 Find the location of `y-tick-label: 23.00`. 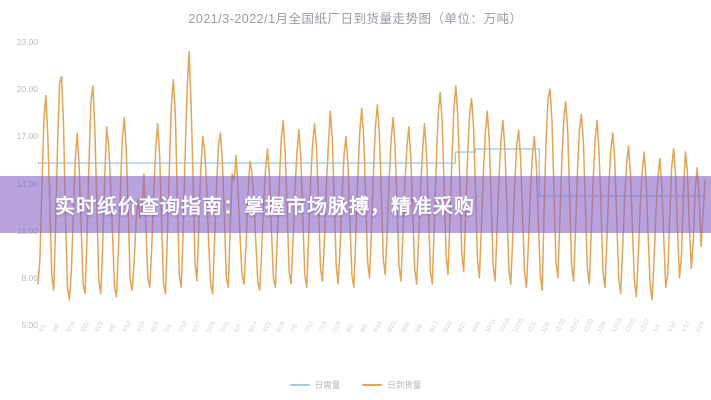

y-tick-label: 23.00 is located at coordinates (27, 42).